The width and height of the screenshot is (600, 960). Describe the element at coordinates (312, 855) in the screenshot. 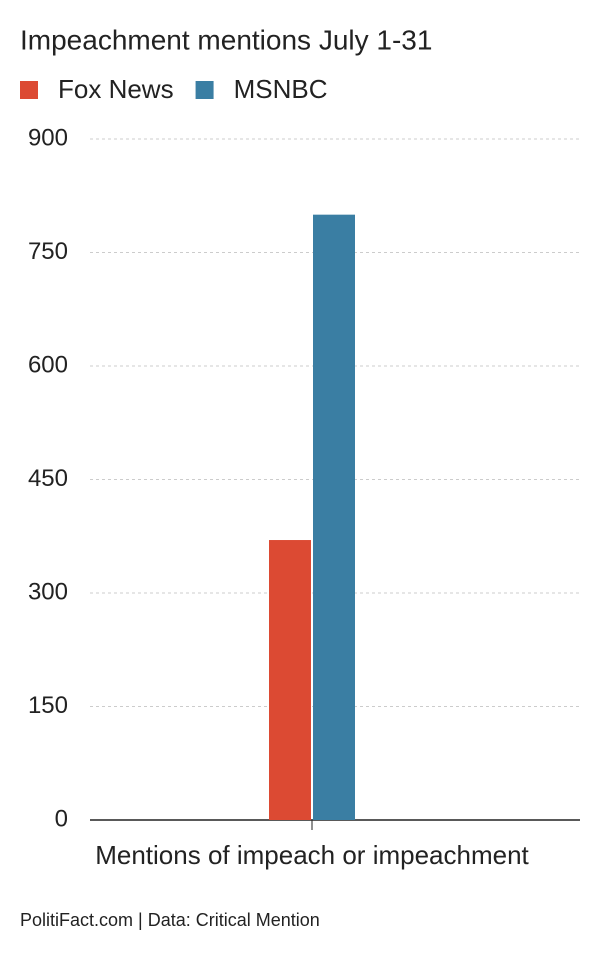

I see `x-tick-label: Mentions of impeach or impeachment` at that location.